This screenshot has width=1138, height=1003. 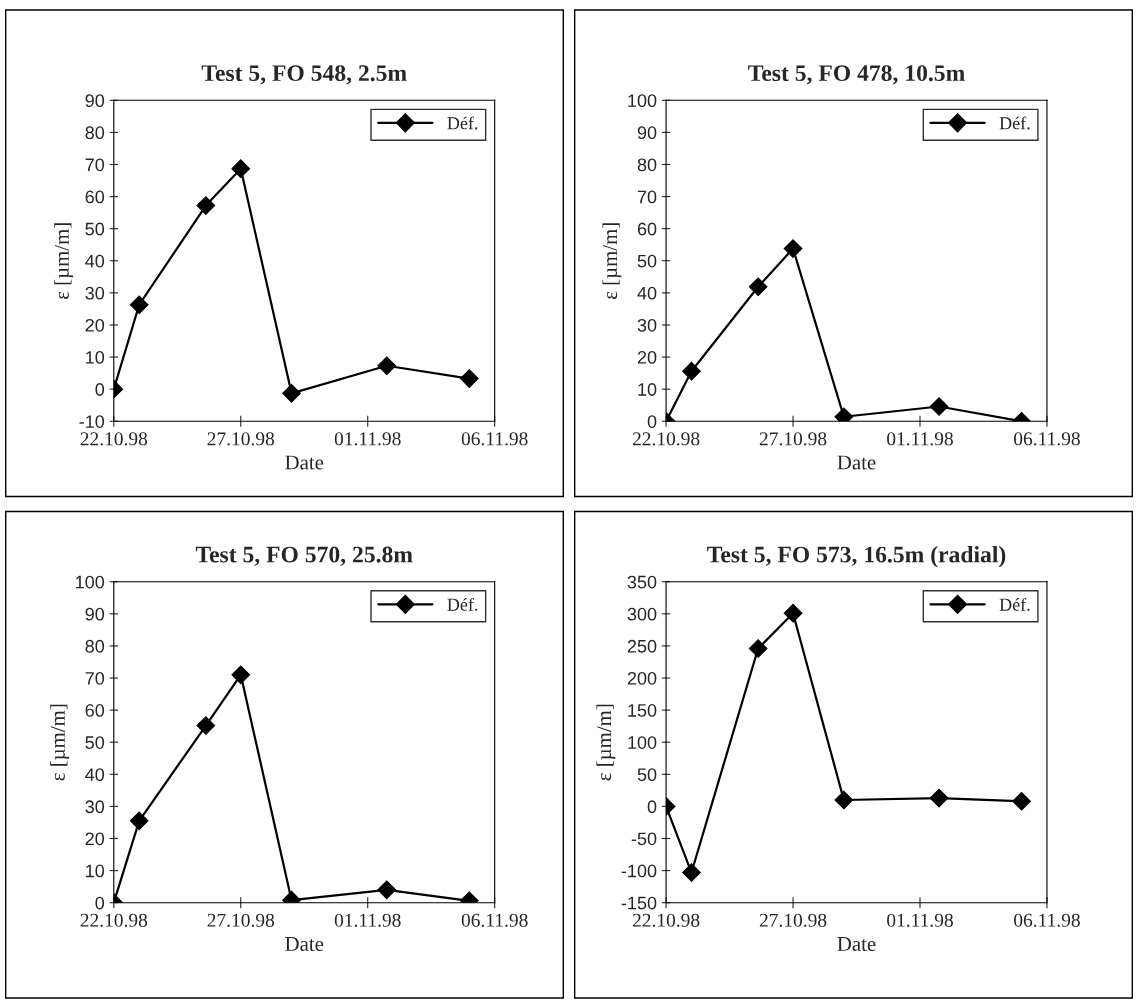 What do you see at coordinates (856, 556) in the screenshot?
I see `chart-title: Test 5, FO 573, 16.5m (radial)` at bounding box center [856, 556].